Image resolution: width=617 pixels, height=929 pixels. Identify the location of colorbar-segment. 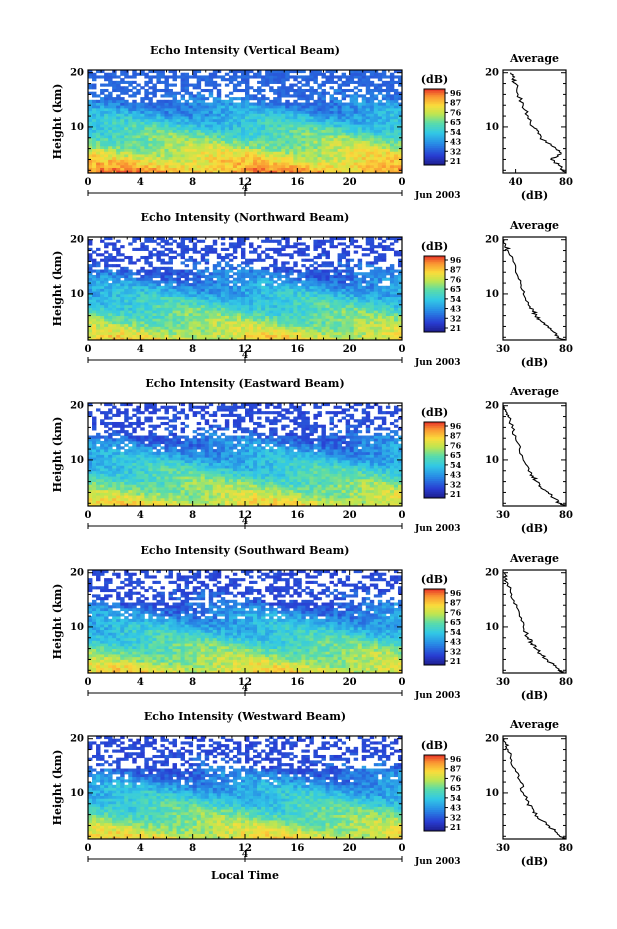
(434, 122).